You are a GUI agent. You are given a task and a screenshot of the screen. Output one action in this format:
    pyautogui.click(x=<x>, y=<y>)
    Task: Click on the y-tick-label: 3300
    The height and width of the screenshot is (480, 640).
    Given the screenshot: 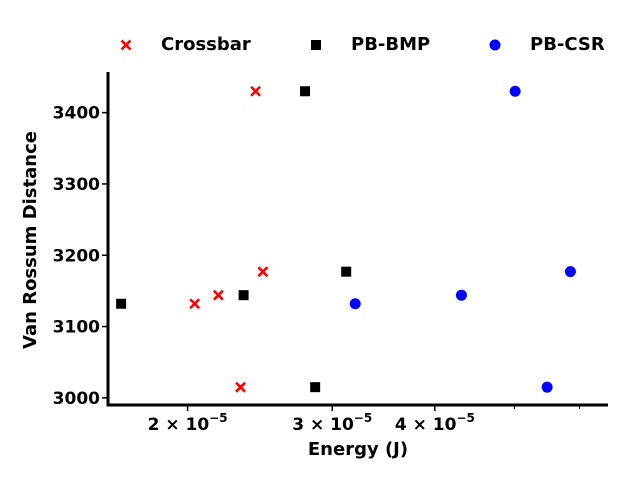 What is the action you would take?
    pyautogui.click(x=76, y=185)
    